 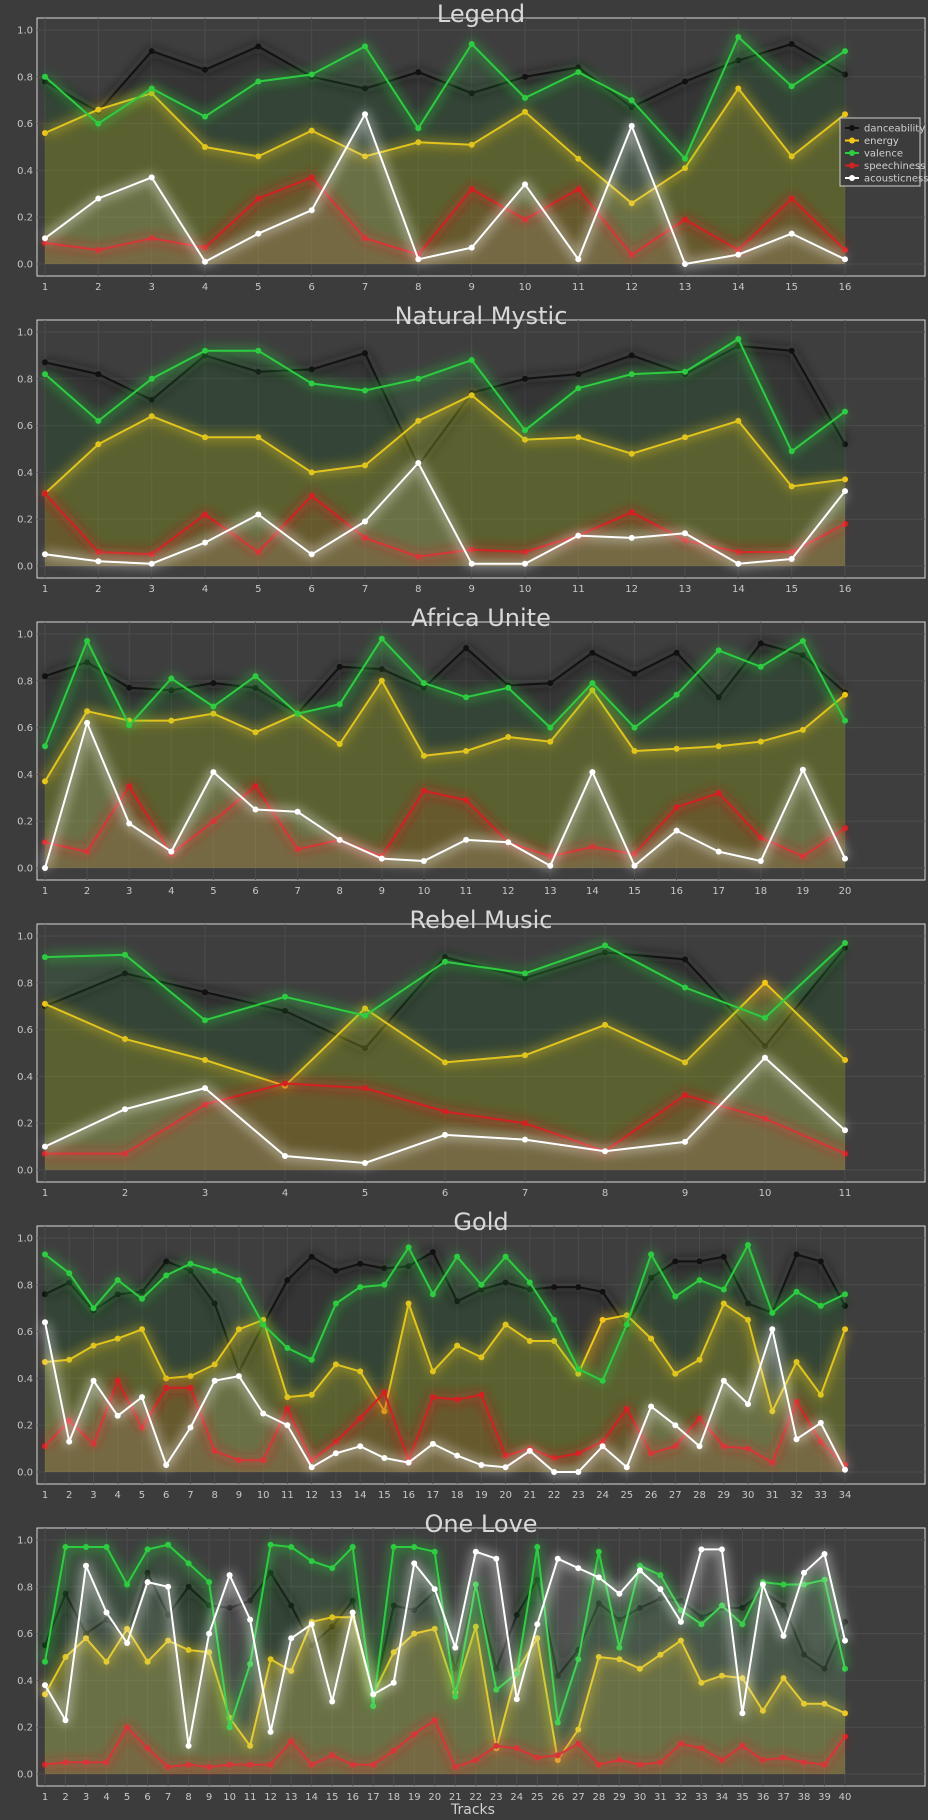 What do you see at coordinates (852, 128) in the screenshot?
I see `legend-marker-danceability` at bounding box center [852, 128].